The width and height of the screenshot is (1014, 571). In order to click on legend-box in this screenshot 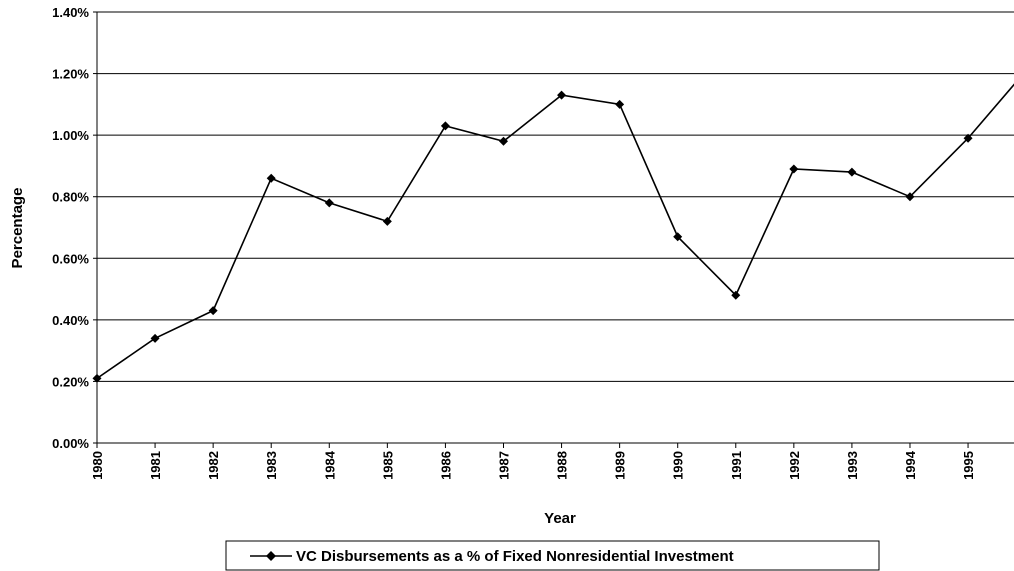, I will do `click(552, 555)`.